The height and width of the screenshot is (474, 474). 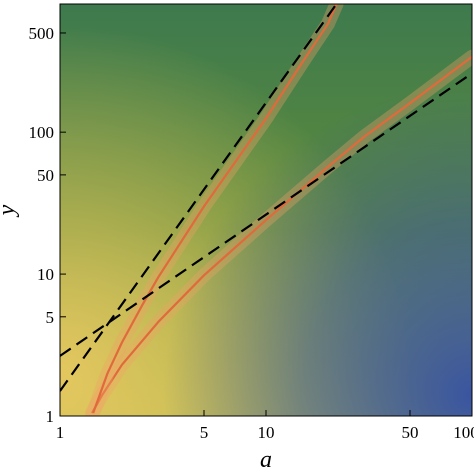 I want to click on y-axis-ticks: 1 5 10 50 100 500, so click(x=47, y=225).